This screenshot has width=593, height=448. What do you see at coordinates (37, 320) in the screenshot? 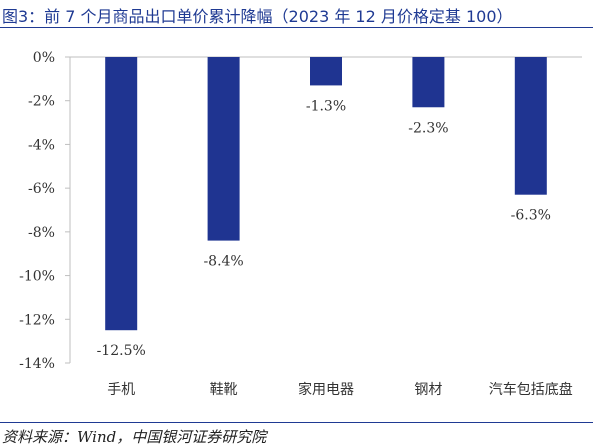
I see `y-tick-label: -12%` at bounding box center [37, 320].